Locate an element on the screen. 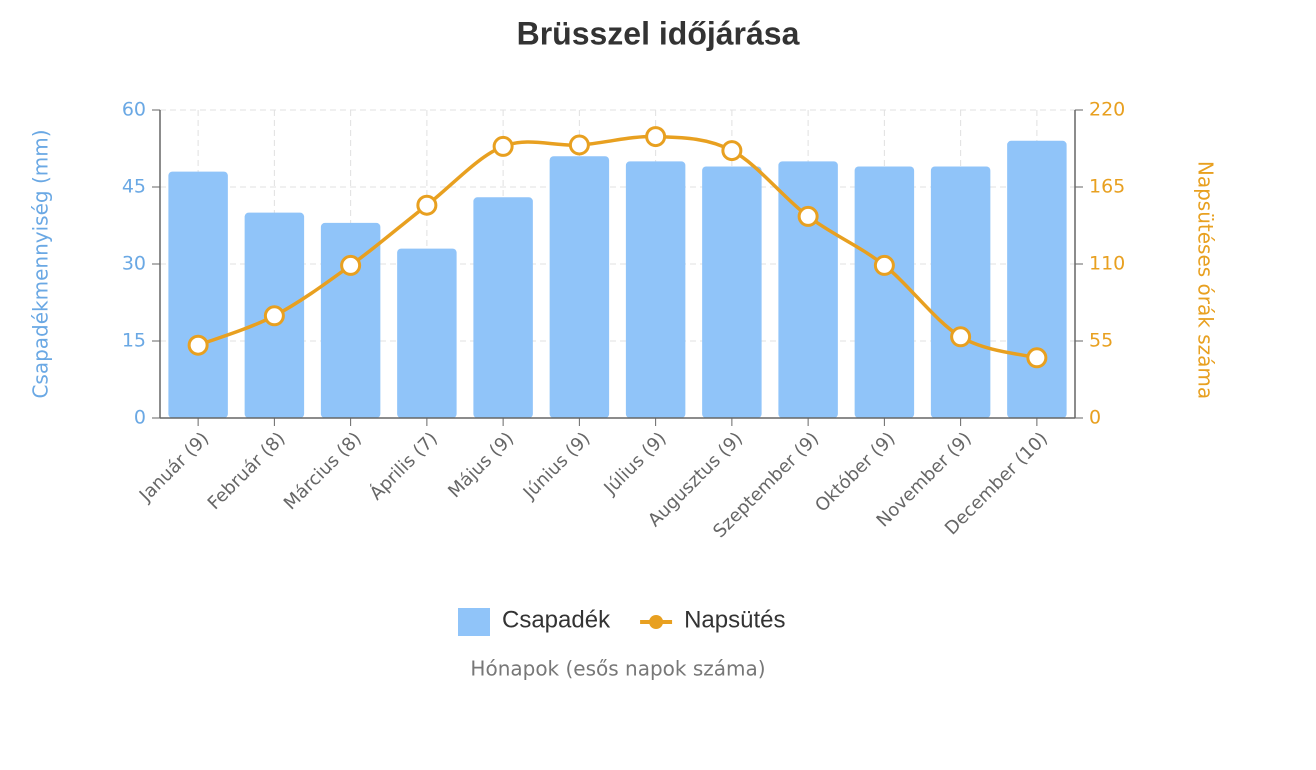 The image size is (1316, 770). y2-tick-label: 165 is located at coordinates (1107, 187).